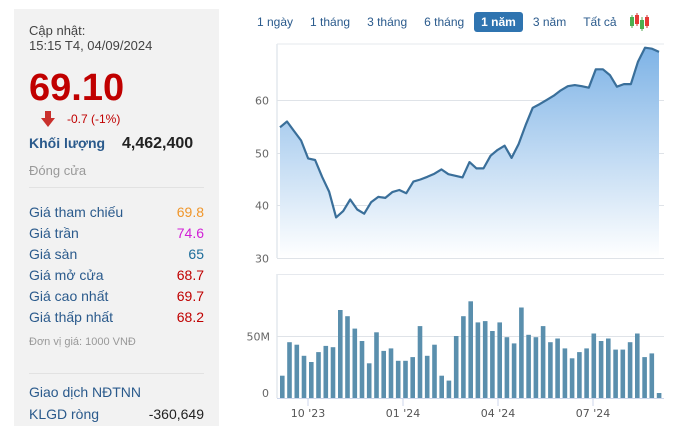 This screenshot has width=674, height=426. I want to click on foreign-net-row: KLGD ròng -360,649, so click(116, 414).